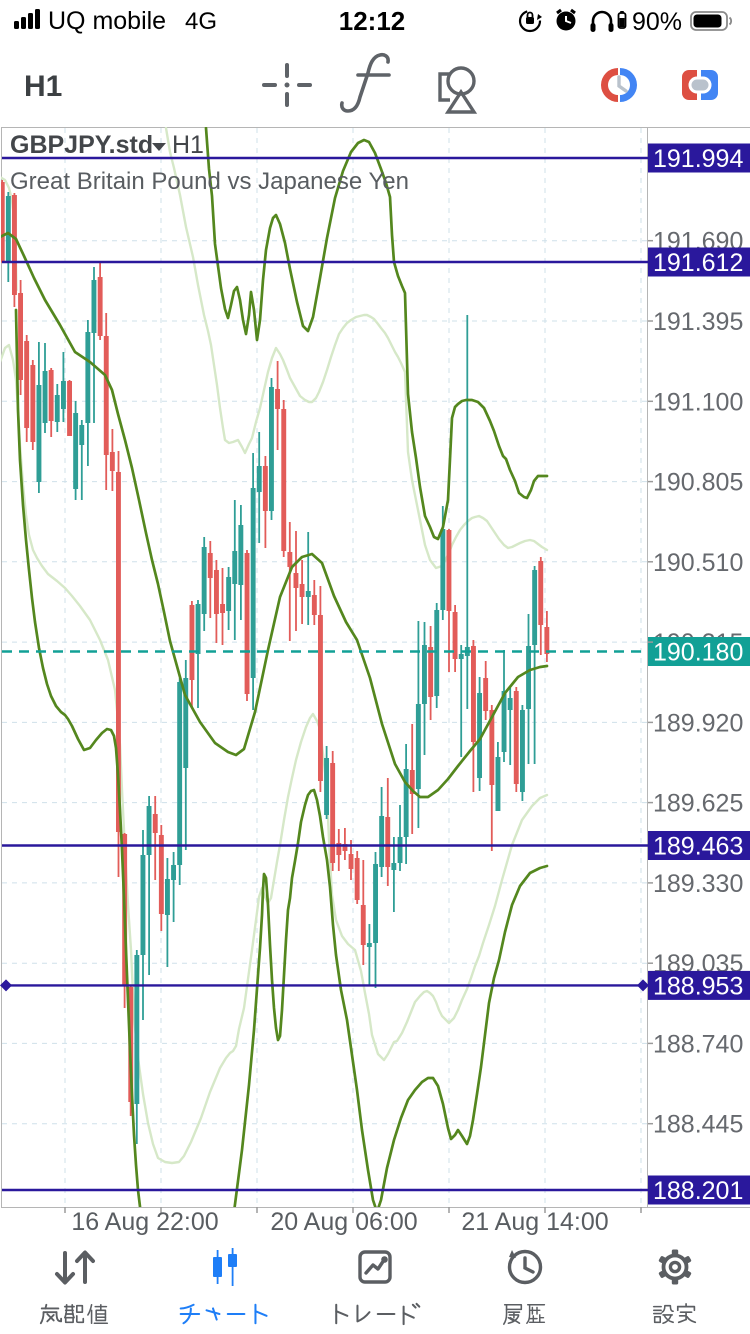 Image resolution: width=750 pixels, height=1334 pixels. Describe the element at coordinates (698, 804) in the screenshot. I see `svg-text: 189.625` at that location.